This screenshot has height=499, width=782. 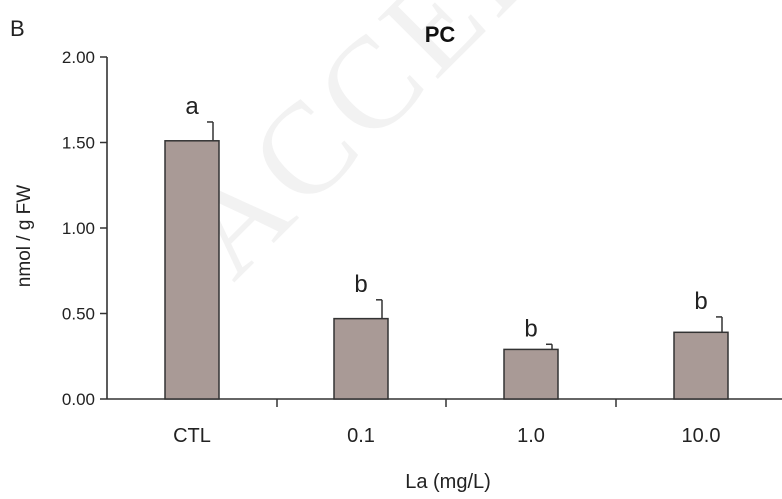 What do you see at coordinates (440, 34) in the screenshot?
I see `chart-title: PC` at bounding box center [440, 34].